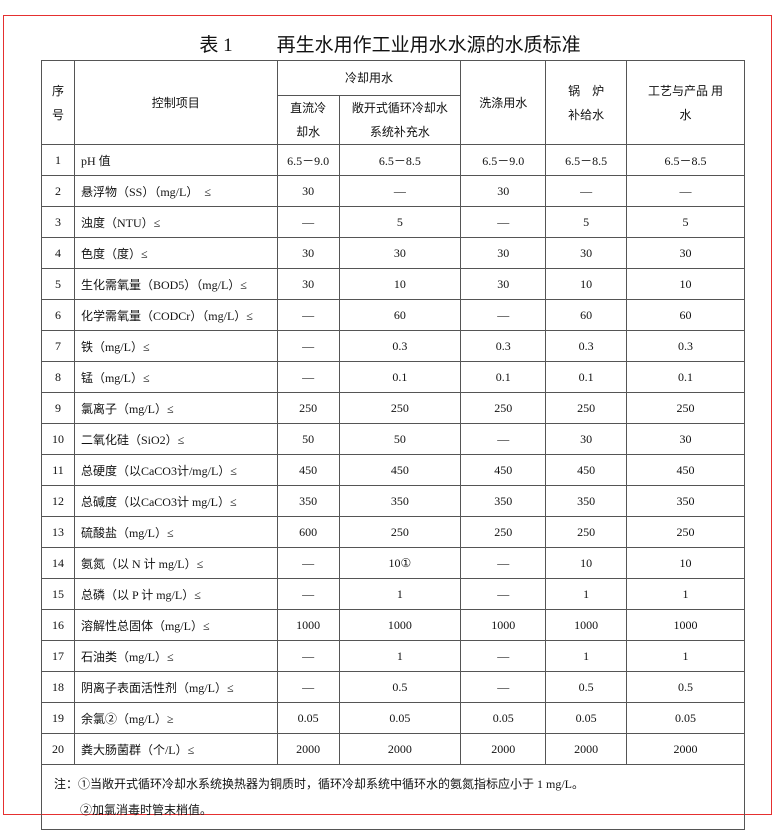 This screenshot has height=830, width=780. I want to click on row-item: 总硬度（以CaCO3计/mg/L）≤, so click(175, 470).